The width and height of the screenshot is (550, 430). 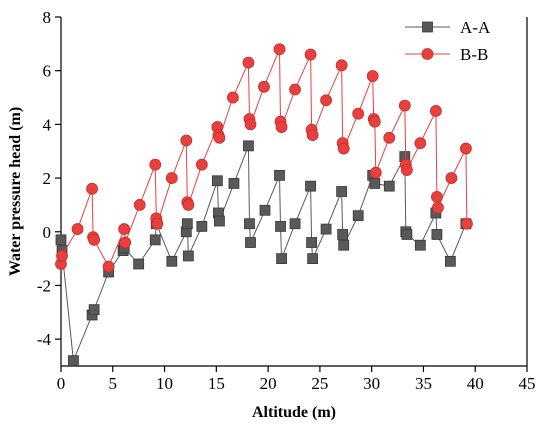 What do you see at coordinates (47, 71) in the screenshot?
I see `y-tick-label: 6` at bounding box center [47, 71].